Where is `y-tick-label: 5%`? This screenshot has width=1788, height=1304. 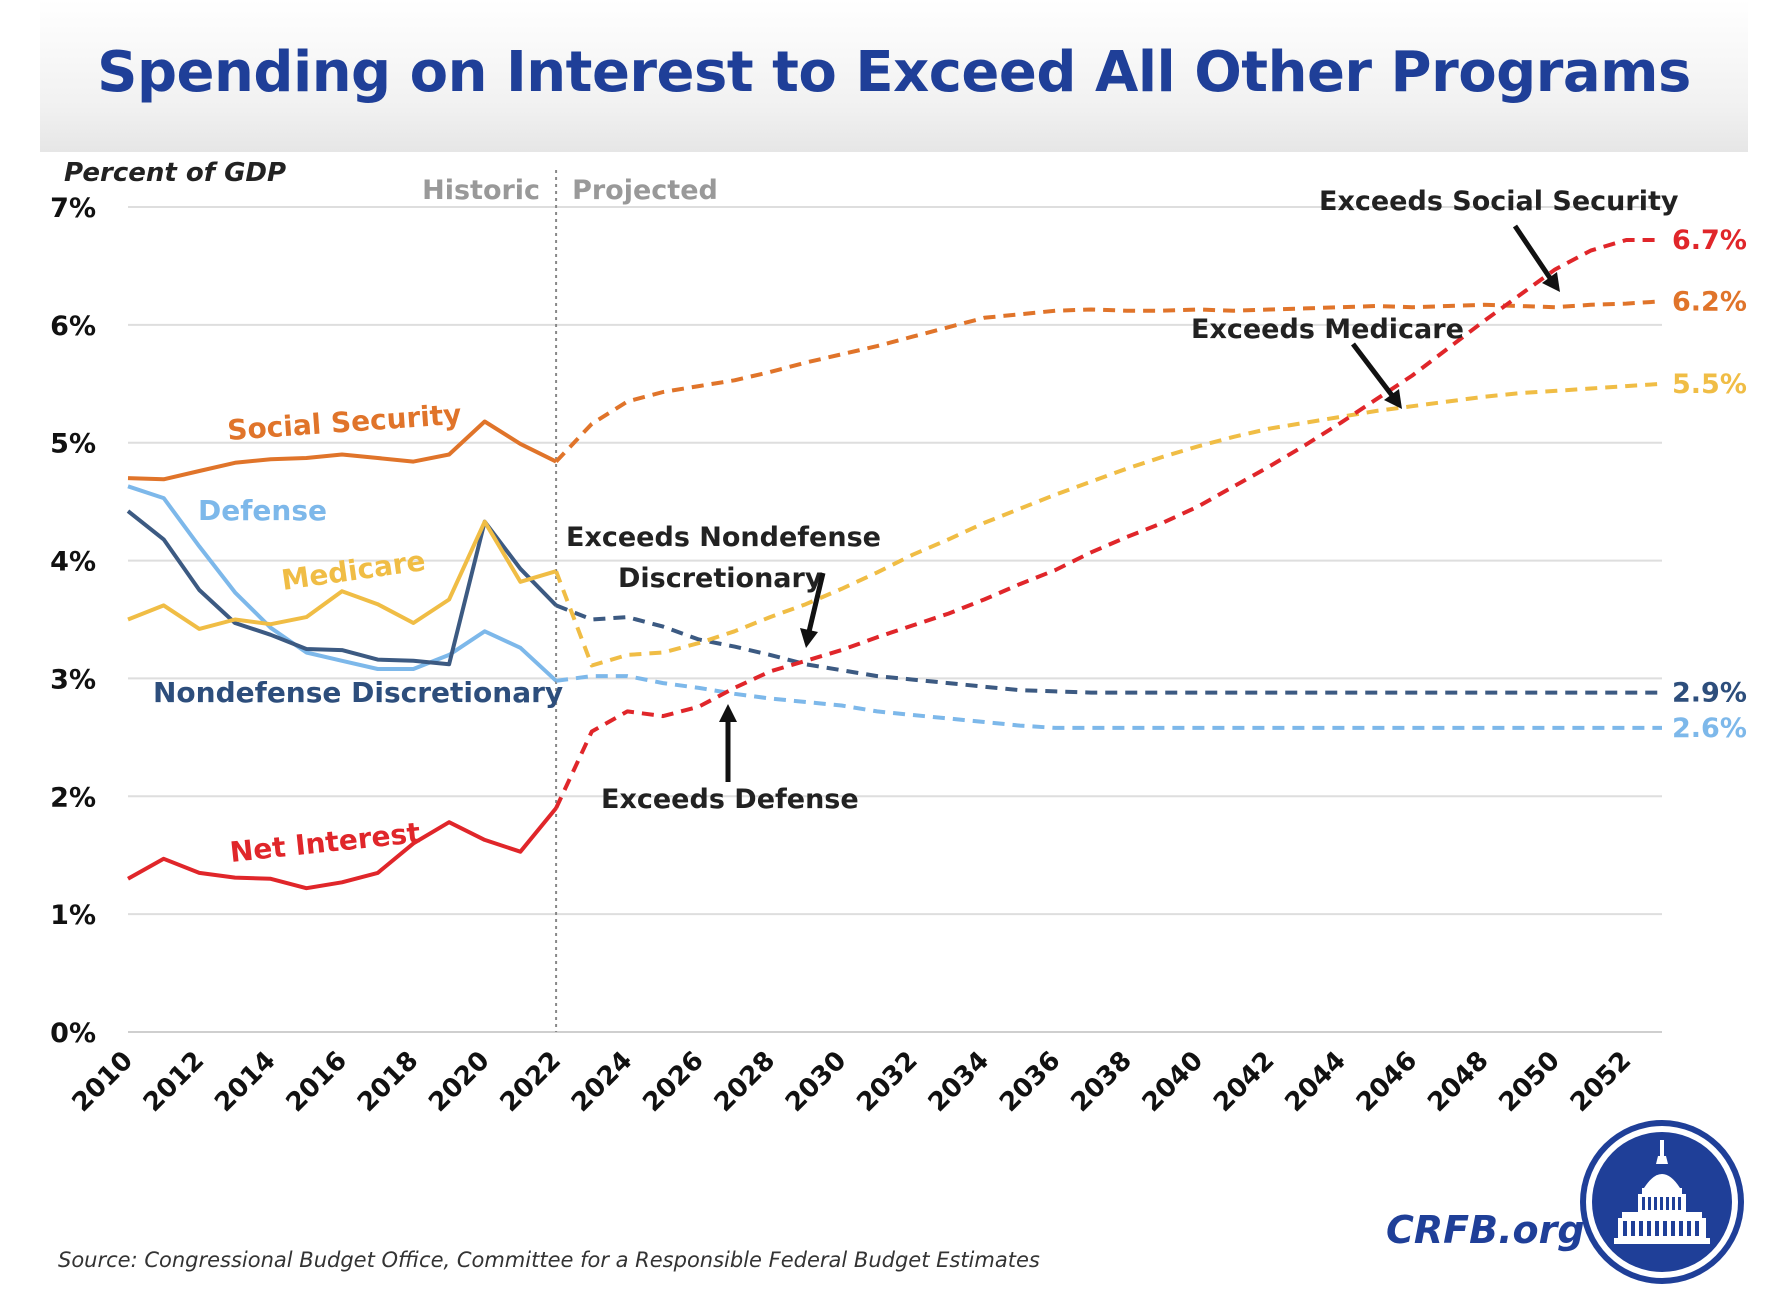
y-tick-label: 5% is located at coordinates (73, 444).